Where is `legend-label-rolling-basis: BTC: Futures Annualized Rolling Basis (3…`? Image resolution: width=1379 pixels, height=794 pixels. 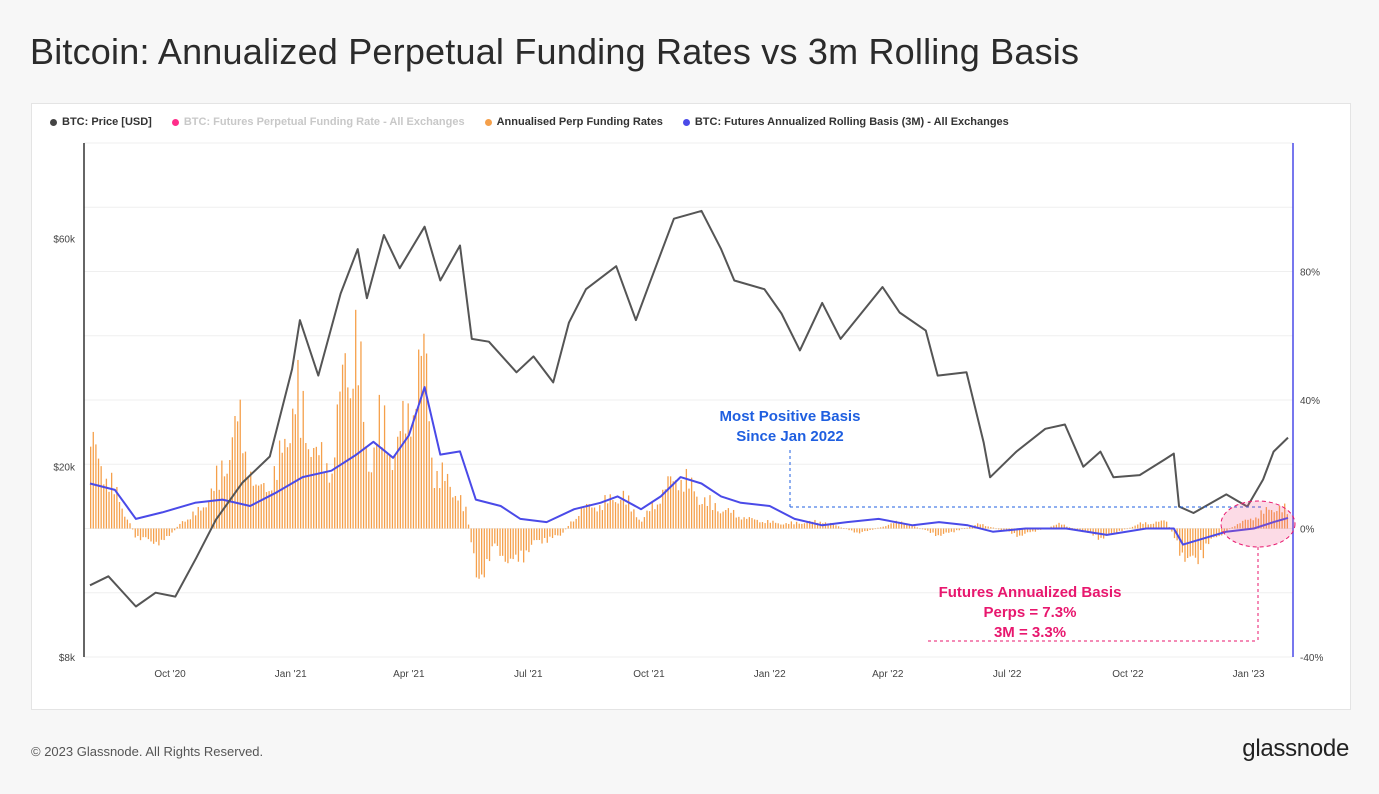 legend-label-rolling-basis: BTC: Futures Annualized Rolling Basis (3… is located at coordinates (851, 122).